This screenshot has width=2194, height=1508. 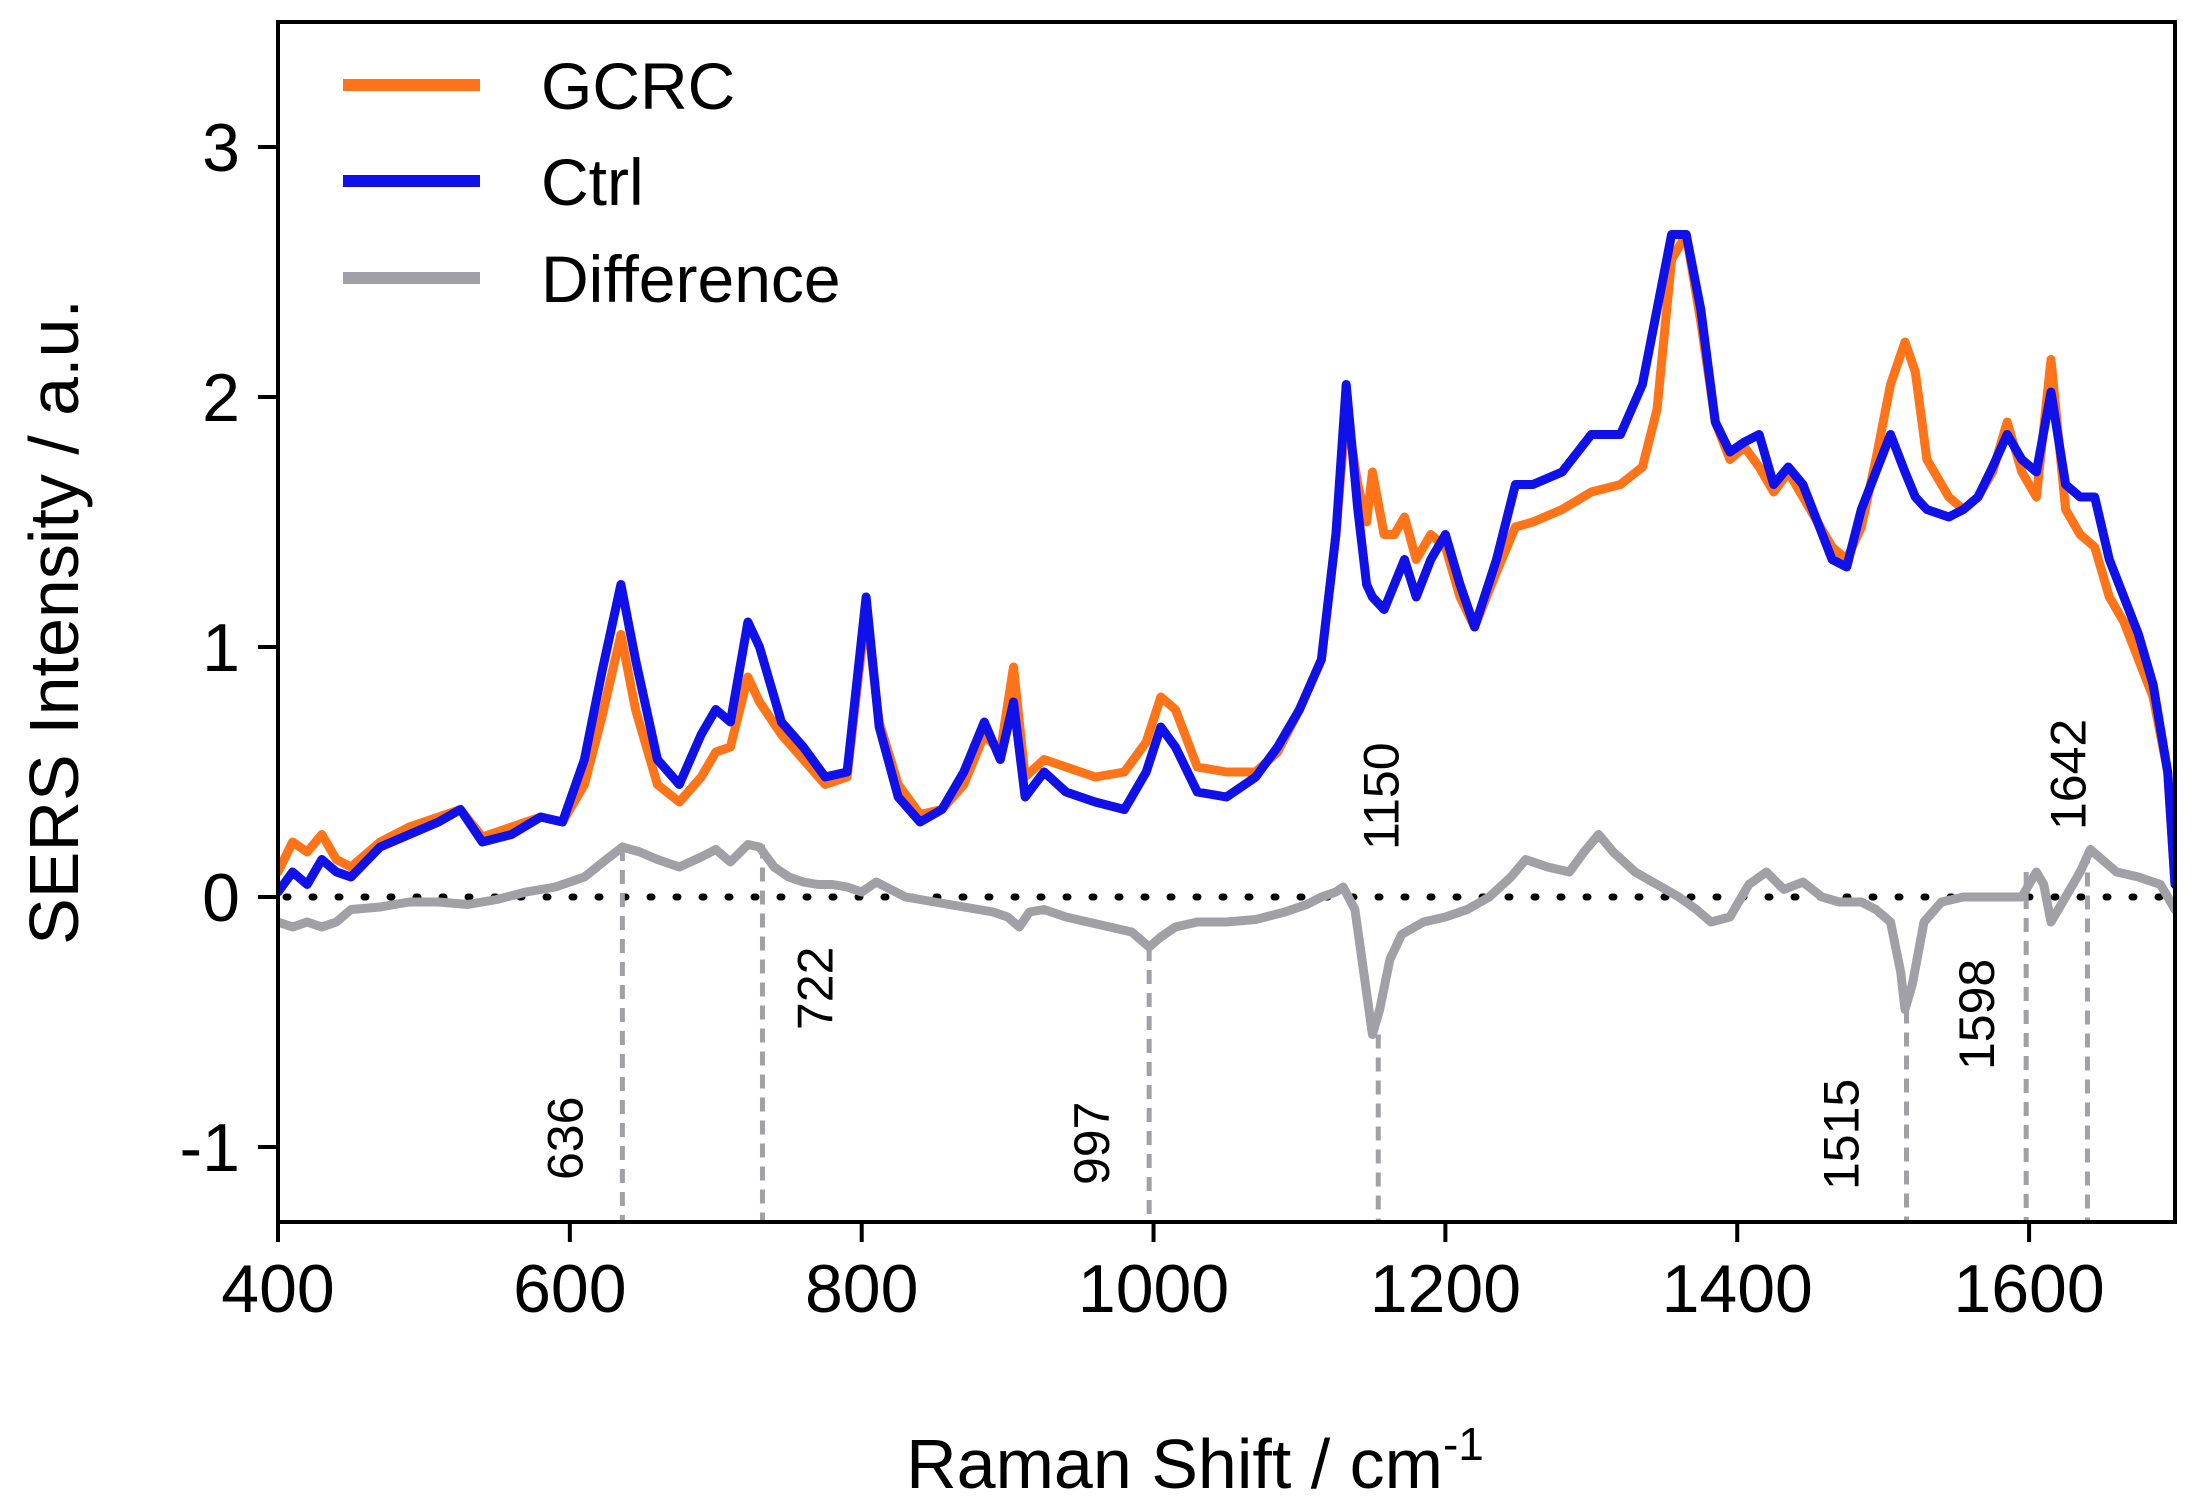 I want to click on x-axis-title-superscript: -1, so click(x=1463, y=1444).